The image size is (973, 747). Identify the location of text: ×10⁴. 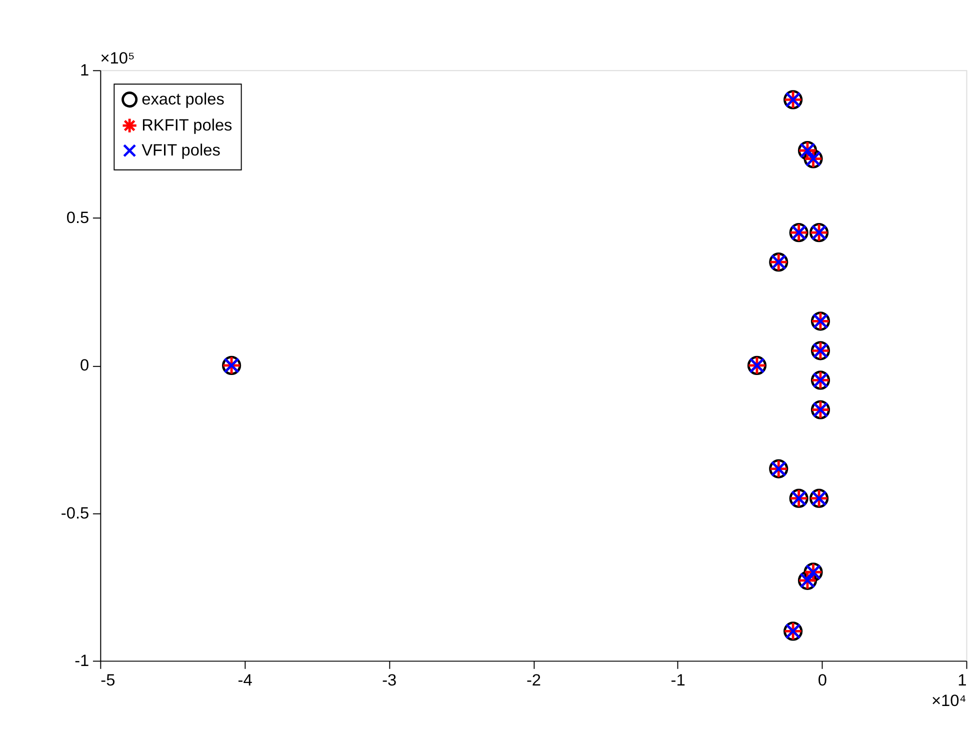
(948, 701).